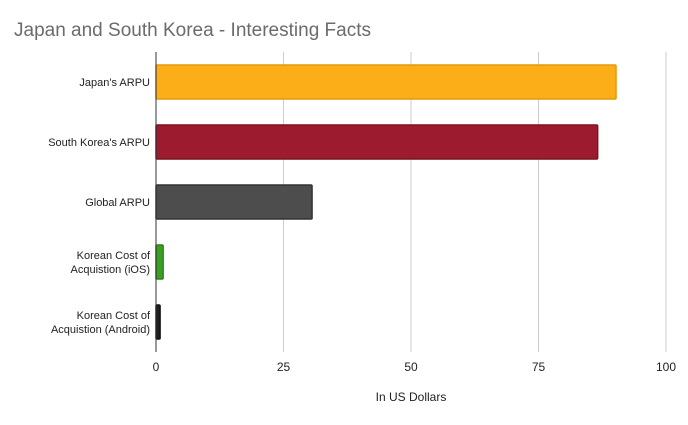  What do you see at coordinates (156, 367) in the screenshot?
I see `x-tick-label: 0` at bounding box center [156, 367].